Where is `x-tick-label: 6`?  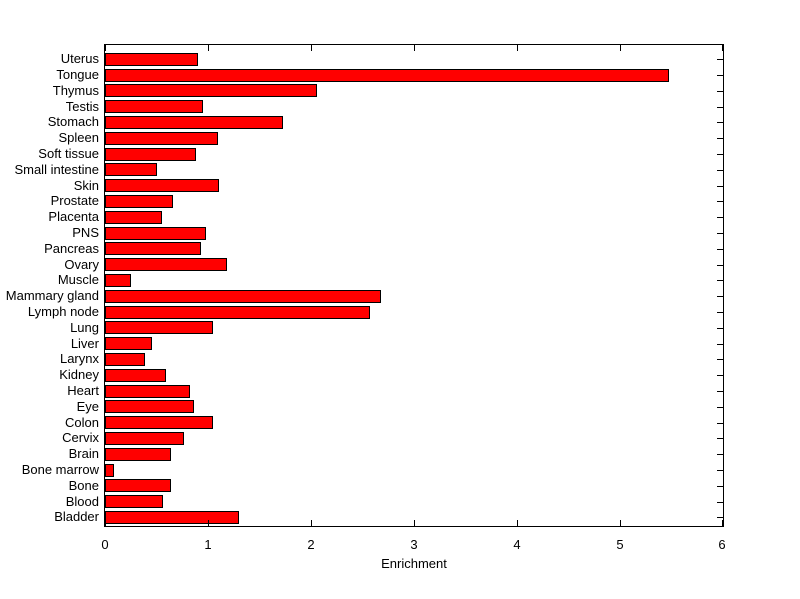
x-tick-label: 6 is located at coordinates (722, 544).